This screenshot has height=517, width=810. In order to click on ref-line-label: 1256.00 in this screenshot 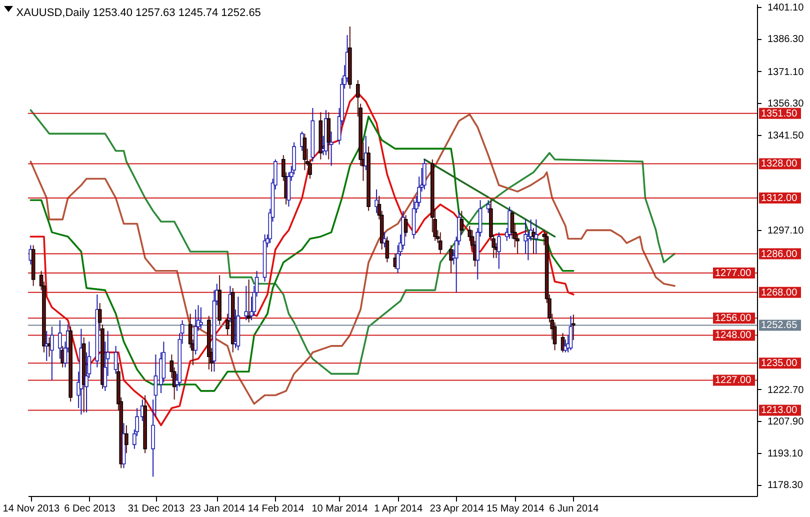, I will do `click(733, 318)`.